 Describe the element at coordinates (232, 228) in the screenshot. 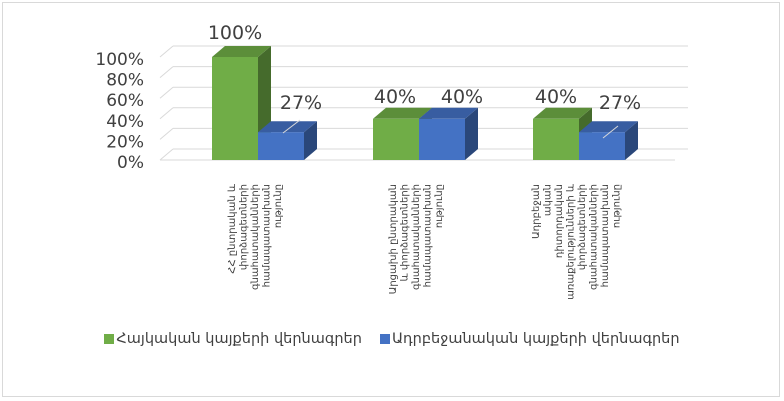

I see `category-label-line: ՀՀ ընտրական և` at that location.